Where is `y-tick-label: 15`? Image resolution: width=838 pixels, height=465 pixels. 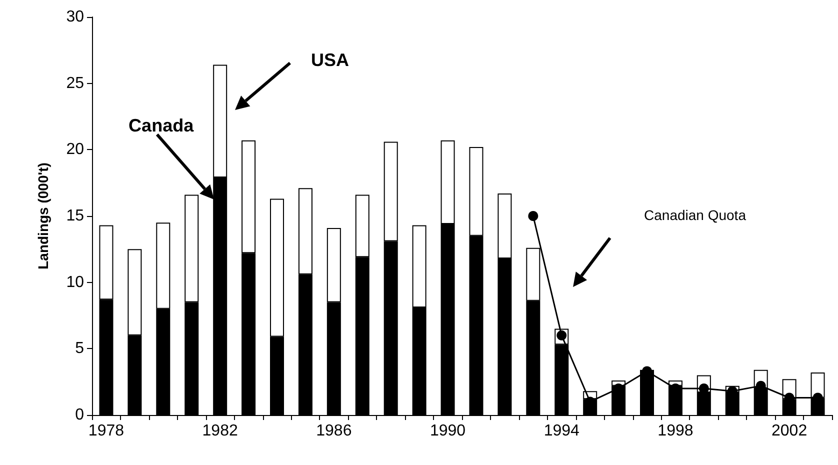
y-tick-label: 15 is located at coordinates (75, 216).